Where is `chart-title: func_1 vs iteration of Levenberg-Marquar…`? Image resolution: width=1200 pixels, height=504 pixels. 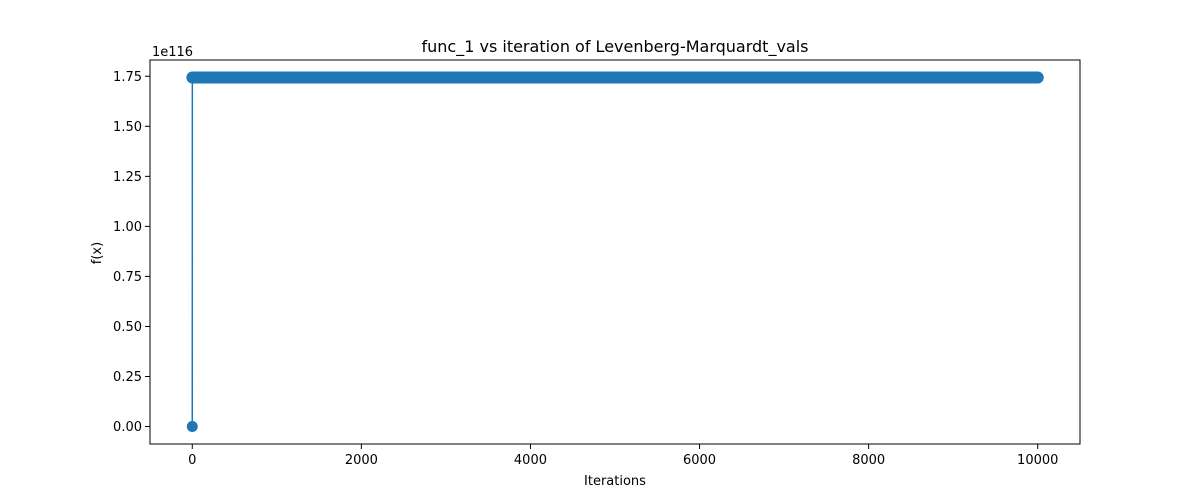 chart-title: func_1 vs iteration of Levenberg-Marquar… is located at coordinates (615, 47).